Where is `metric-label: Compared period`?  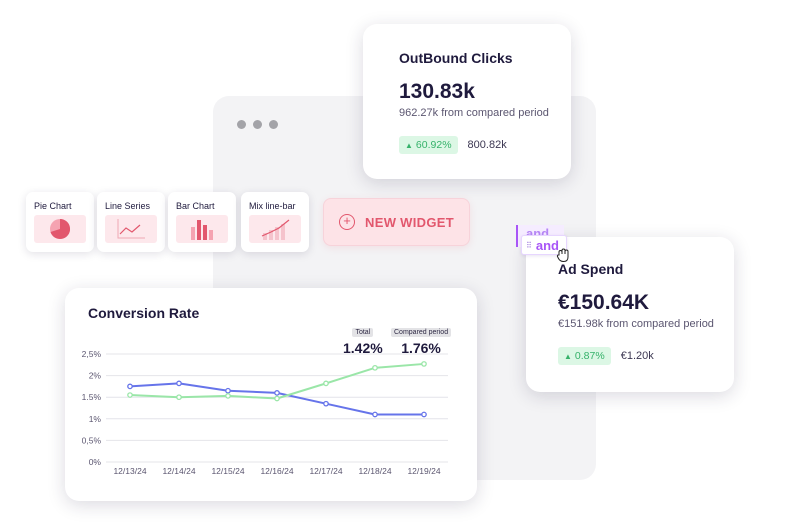 metric-label: Compared period is located at coordinates (421, 332).